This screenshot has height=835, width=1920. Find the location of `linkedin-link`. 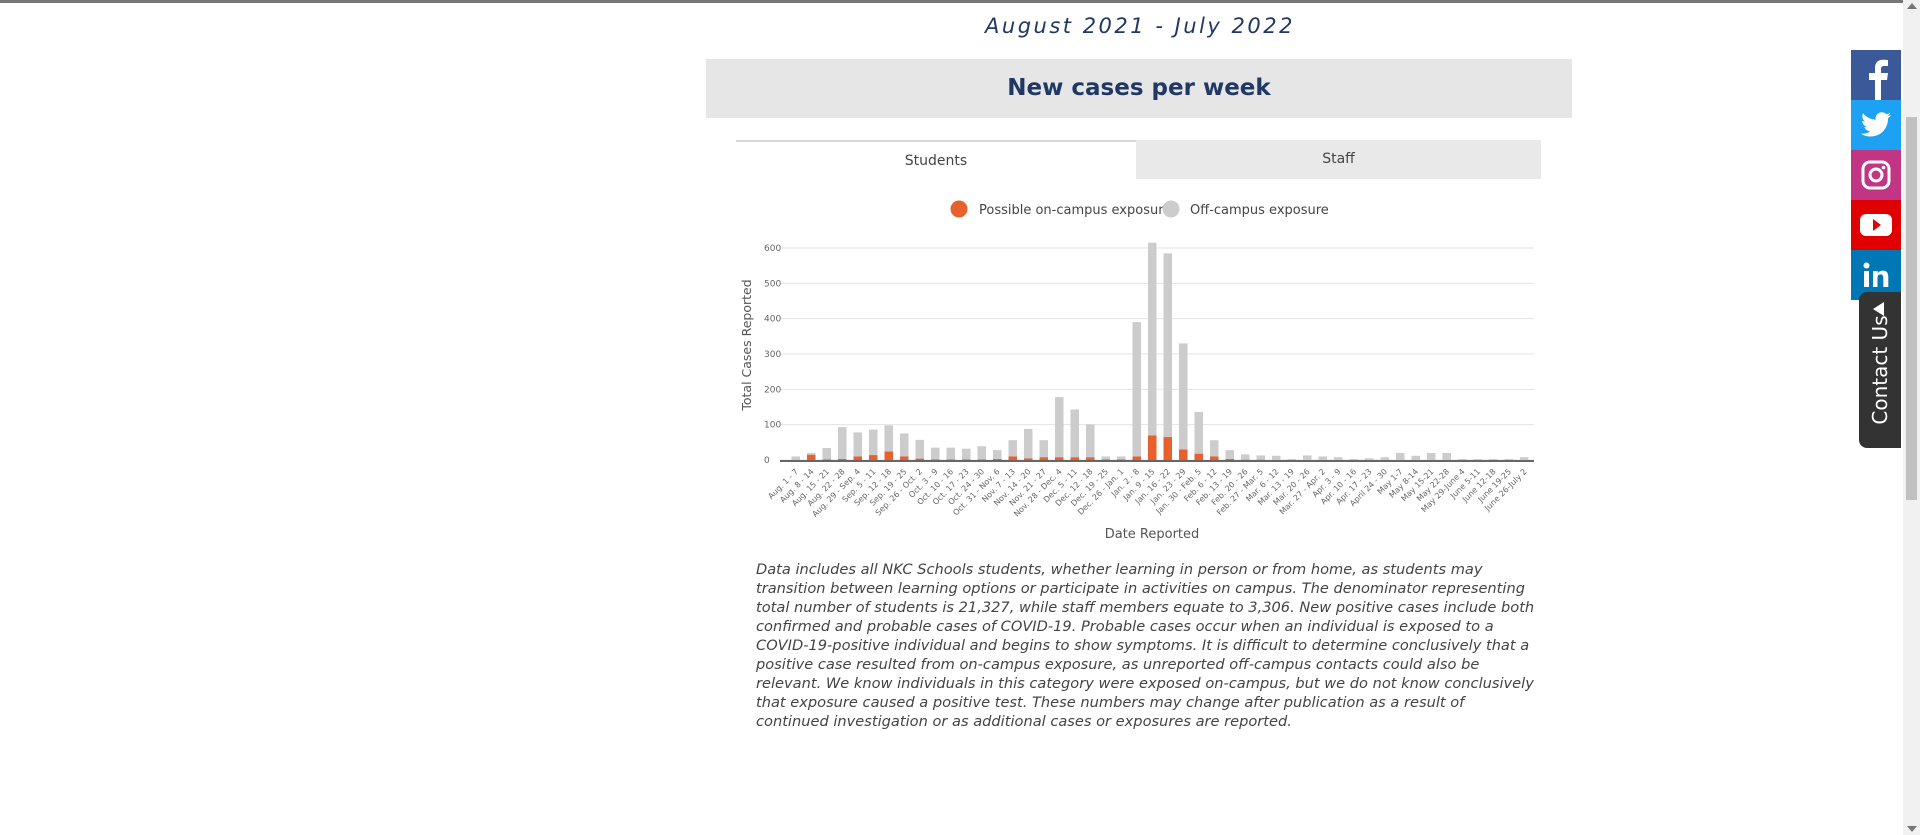

linkedin-link is located at coordinates (1876, 275).